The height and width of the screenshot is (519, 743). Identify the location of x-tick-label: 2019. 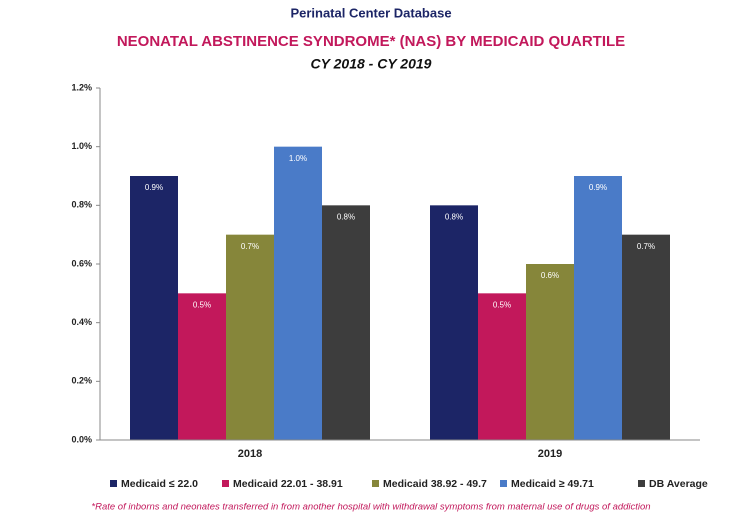
(550, 454).